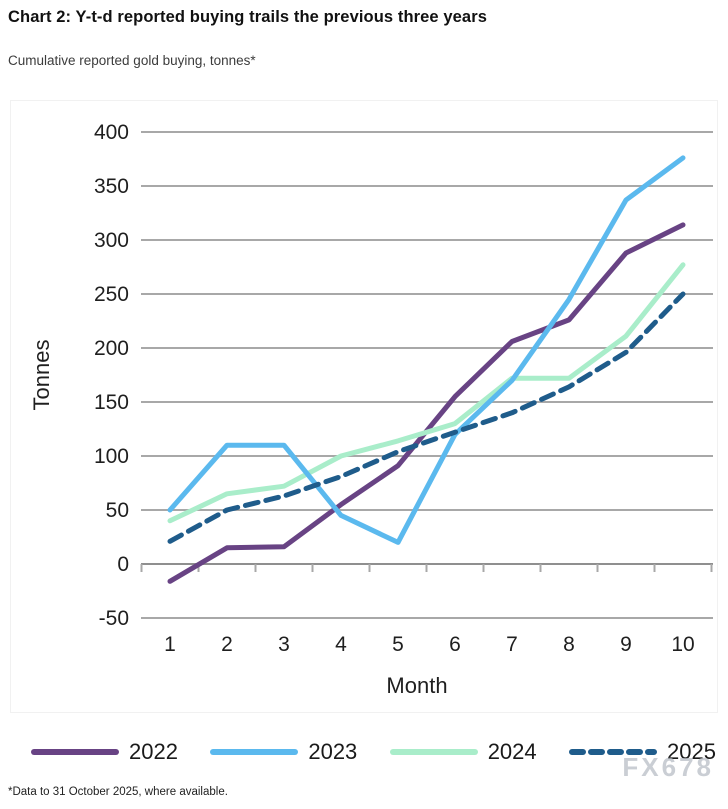 The height and width of the screenshot is (809, 728). Describe the element at coordinates (416, 685) in the screenshot. I see `x-axis-title: Month` at that location.